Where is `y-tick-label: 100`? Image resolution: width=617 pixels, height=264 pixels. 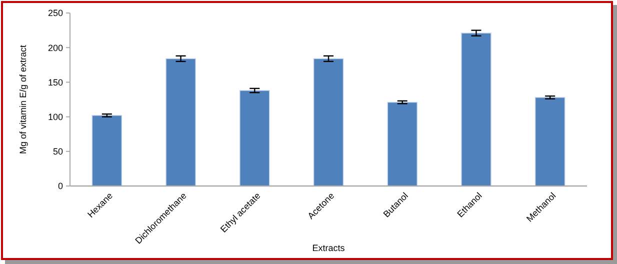
y-tick-label: 100 is located at coordinates (55, 117).